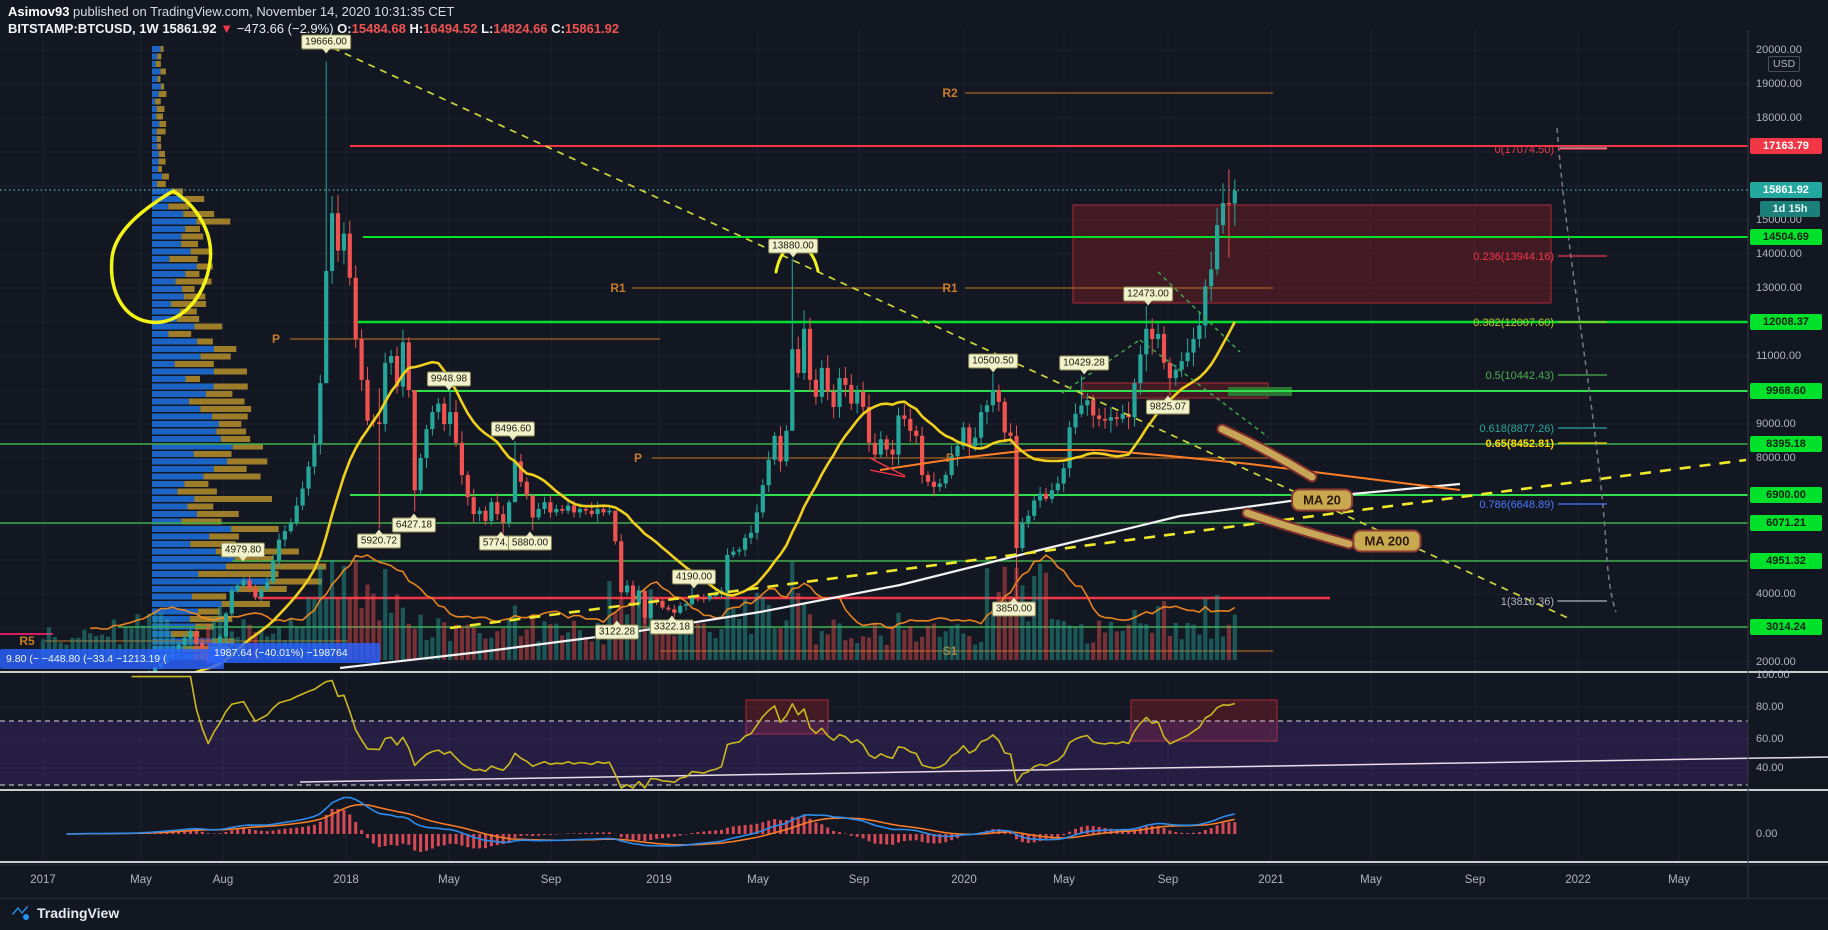 This screenshot has height=930, width=1828. I want to click on fib-label-6: 0.786(6648.89), so click(1516, 505).